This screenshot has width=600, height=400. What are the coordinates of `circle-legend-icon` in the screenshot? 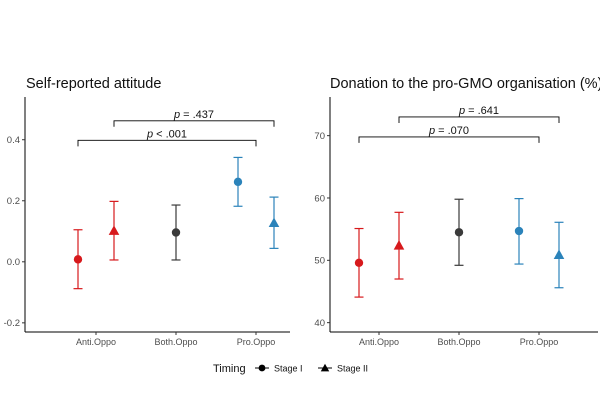 It's located at (262, 368).